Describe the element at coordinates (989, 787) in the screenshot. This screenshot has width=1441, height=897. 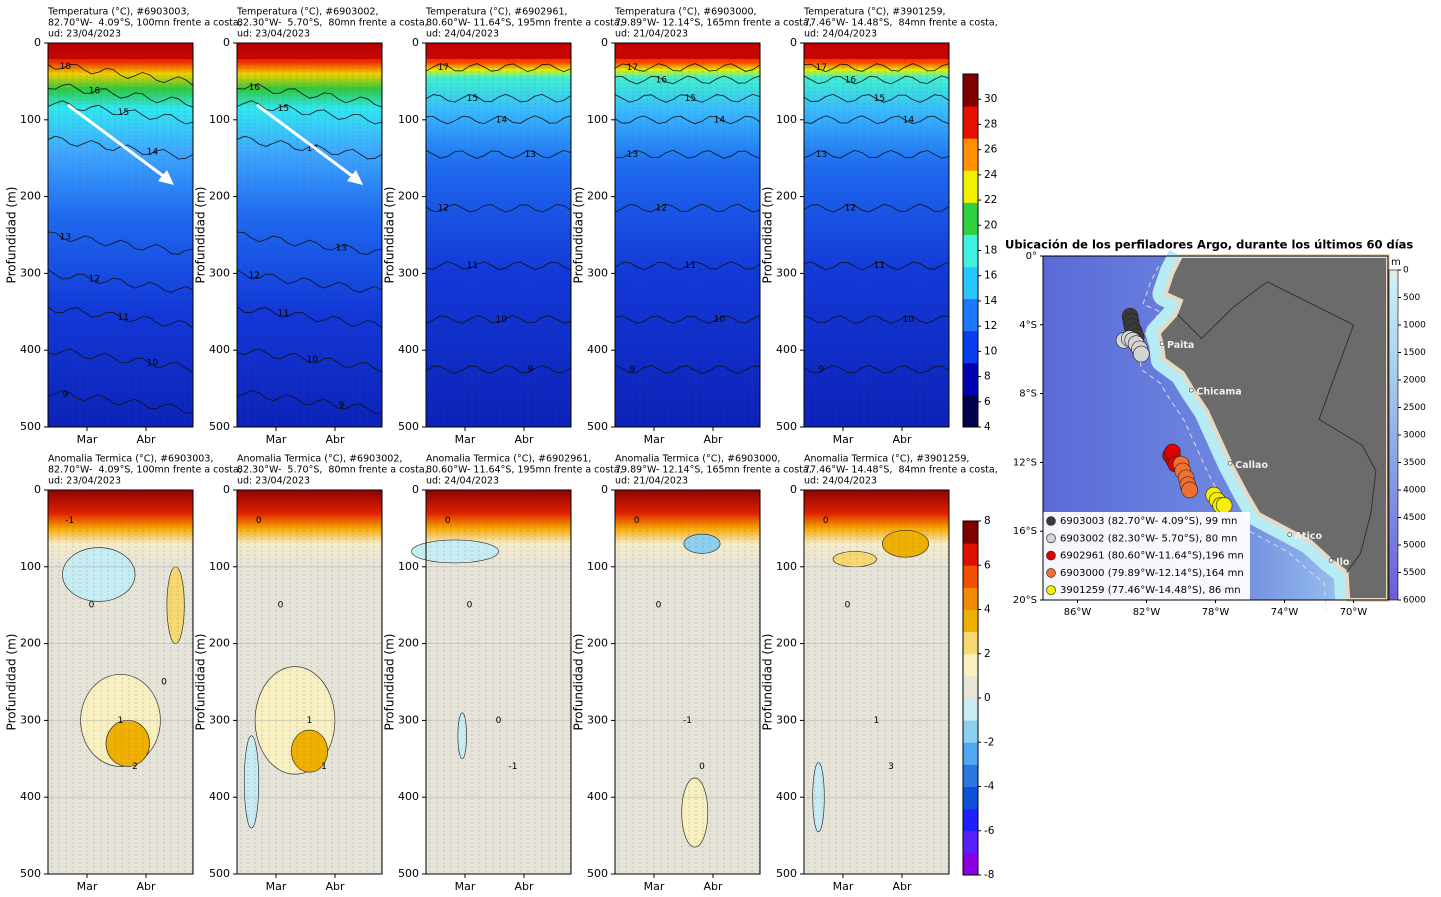
I see `colorbar-label: -4` at that location.